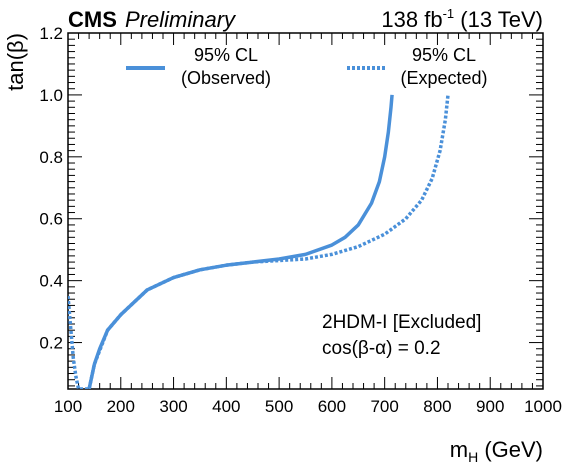 This screenshot has height=464, width=580. I want to click on y-tick-label: 0.8, so click(51, 157).